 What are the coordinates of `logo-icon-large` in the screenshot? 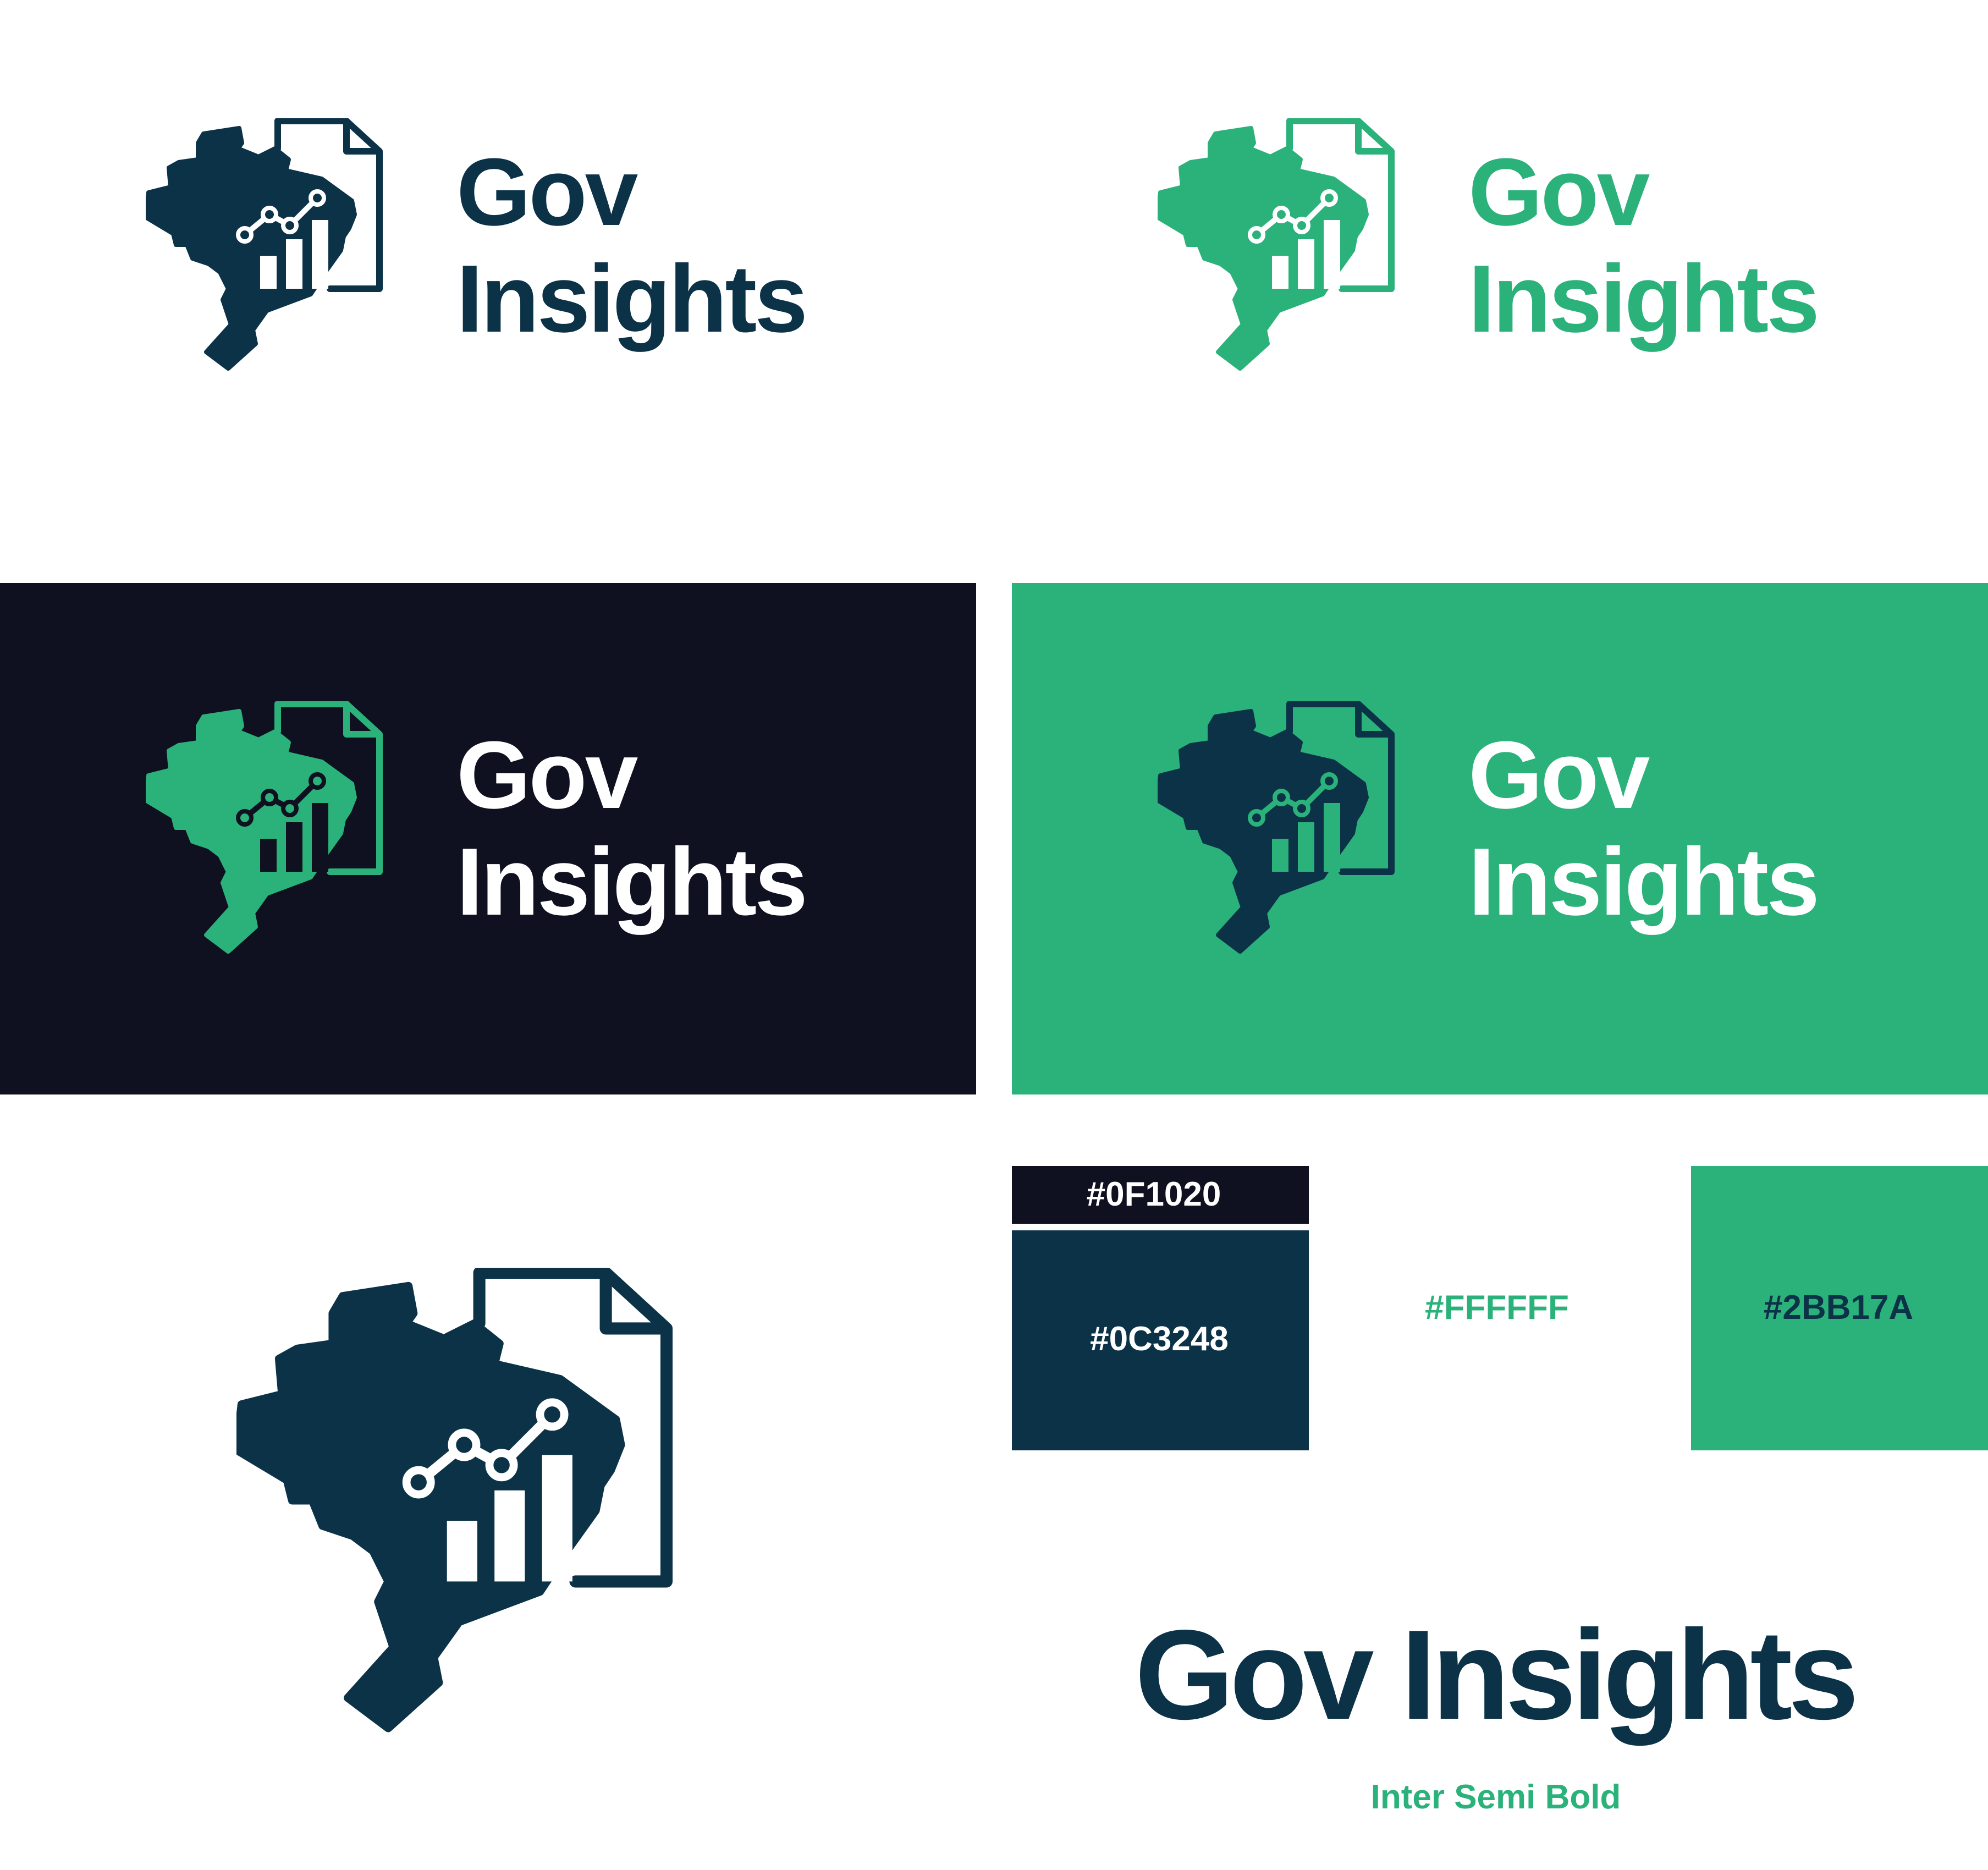 It's located at (489, 1521).